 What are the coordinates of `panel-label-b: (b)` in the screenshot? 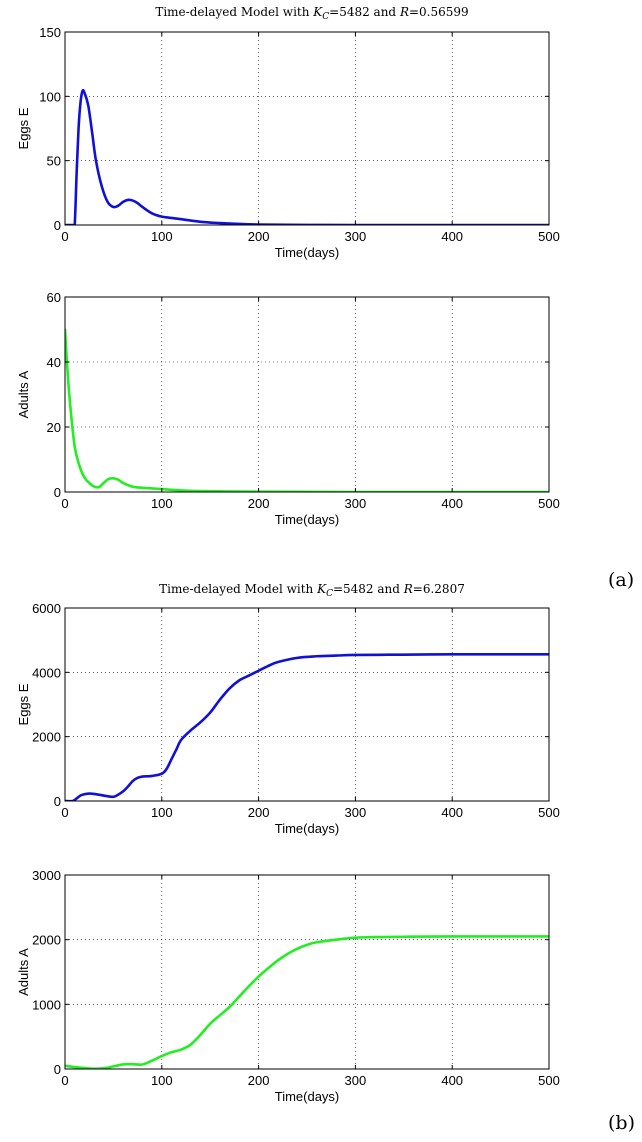 It's located at (621, 1123).